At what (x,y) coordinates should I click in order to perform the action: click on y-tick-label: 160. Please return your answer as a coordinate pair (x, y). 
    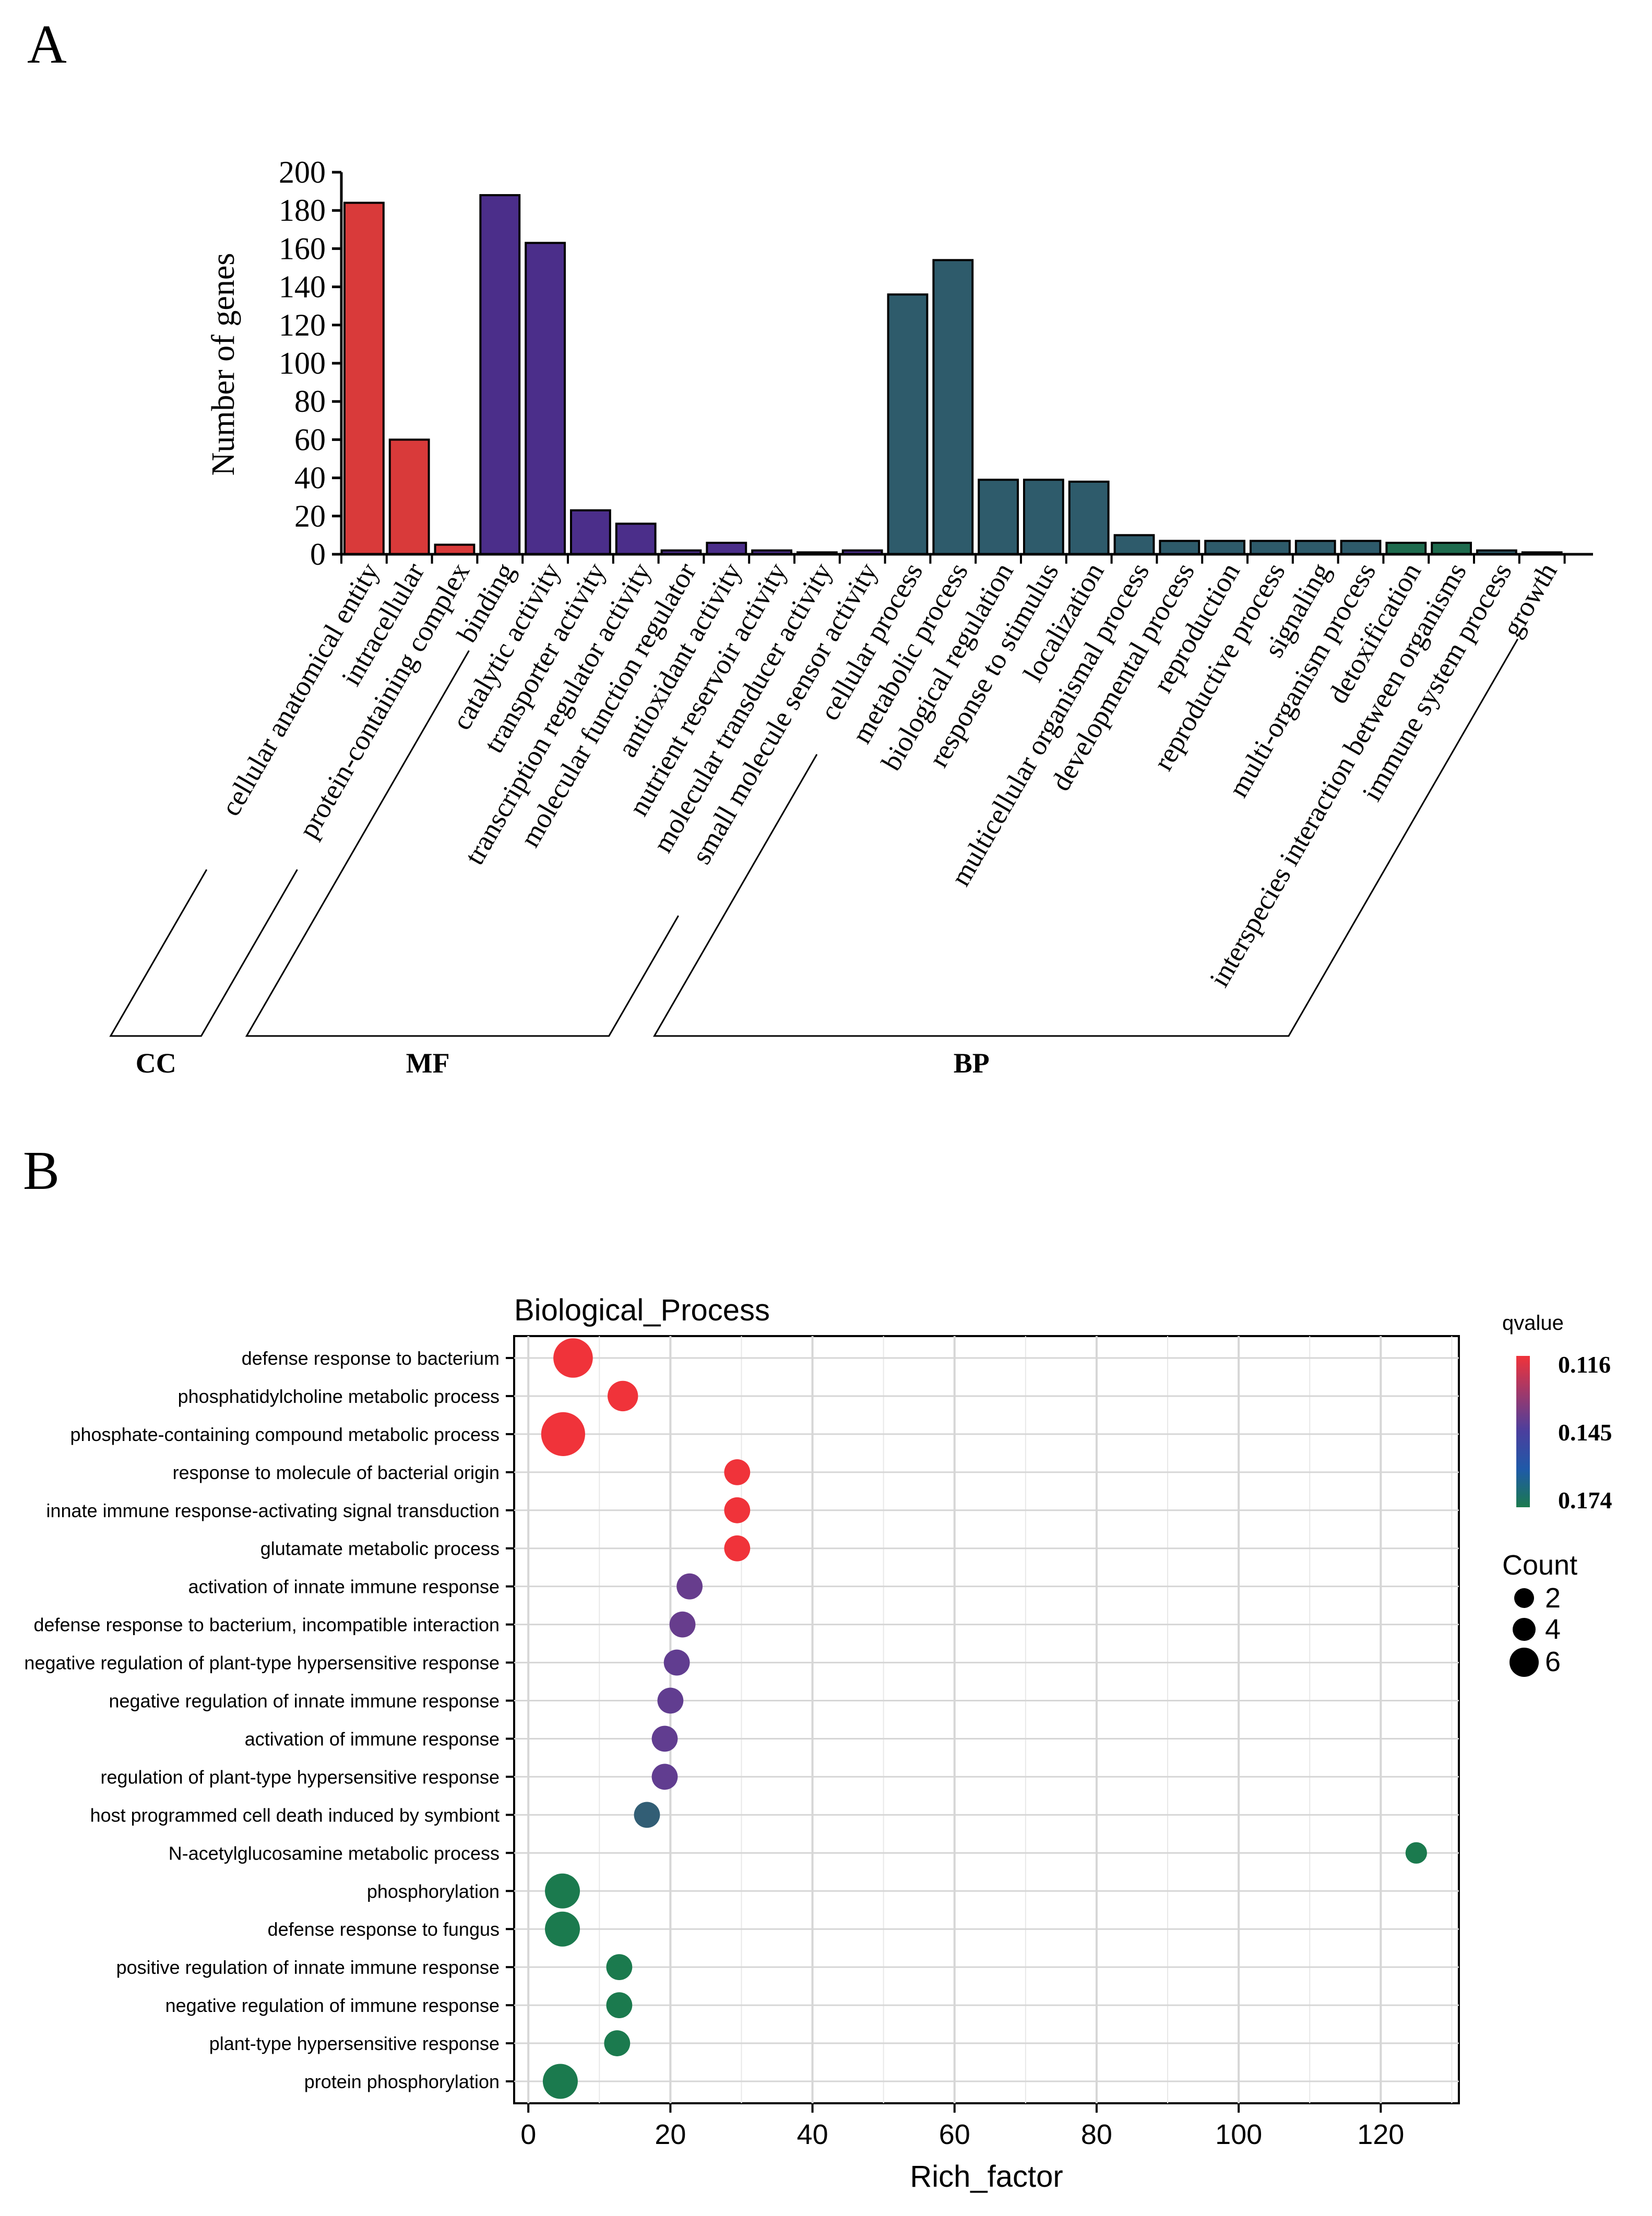
    Looking at the image, I should click on (302, 248).